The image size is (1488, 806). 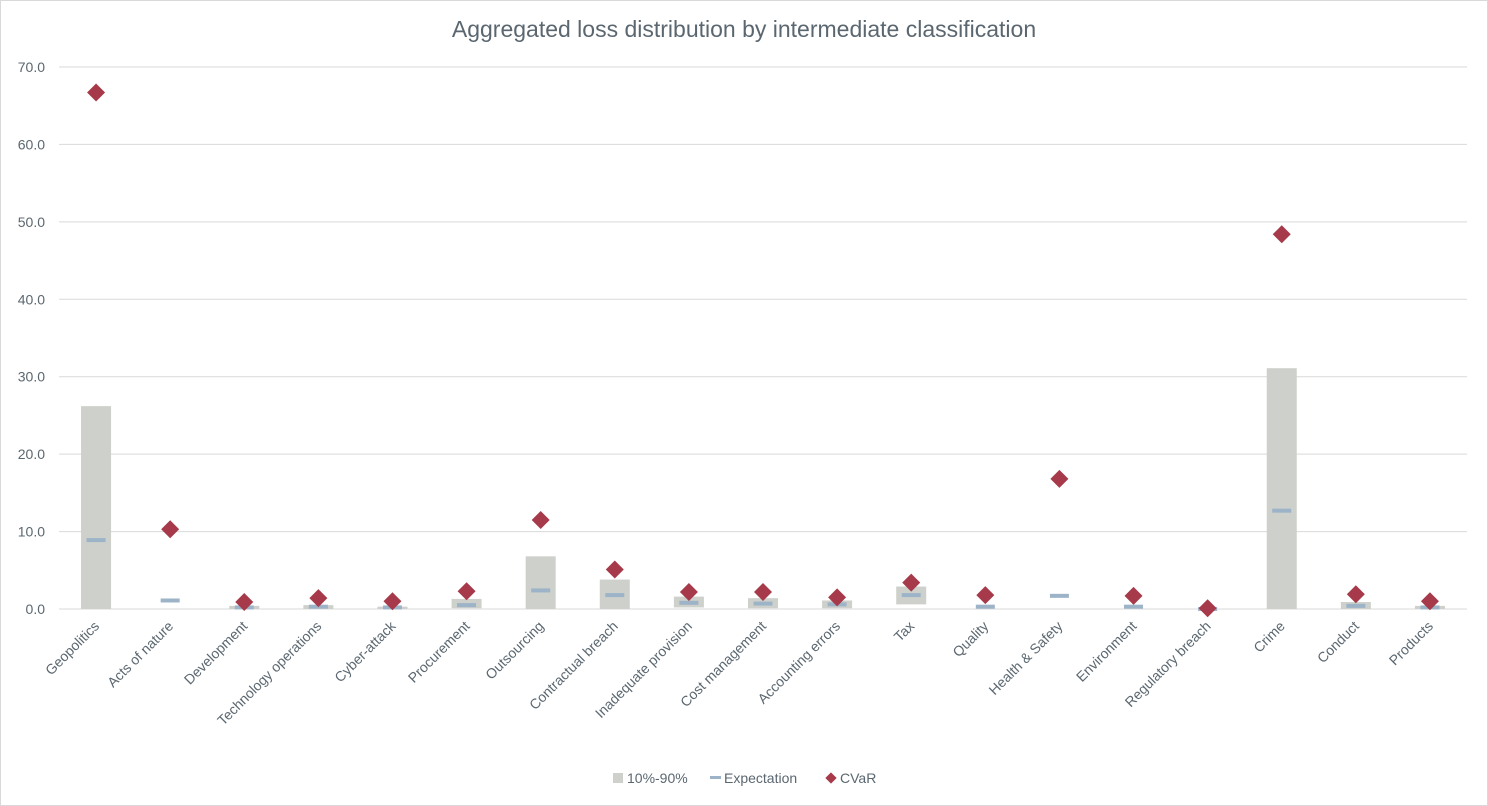 I want to click on x-tick-label: Geopolitics, so click(x=72, y=648).